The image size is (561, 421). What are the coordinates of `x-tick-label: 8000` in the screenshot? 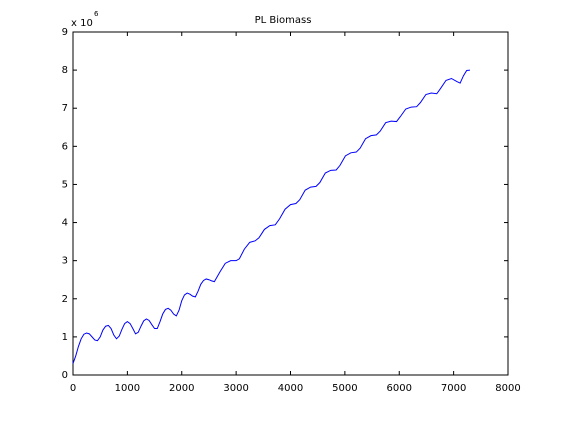 It's located at (507, 388).